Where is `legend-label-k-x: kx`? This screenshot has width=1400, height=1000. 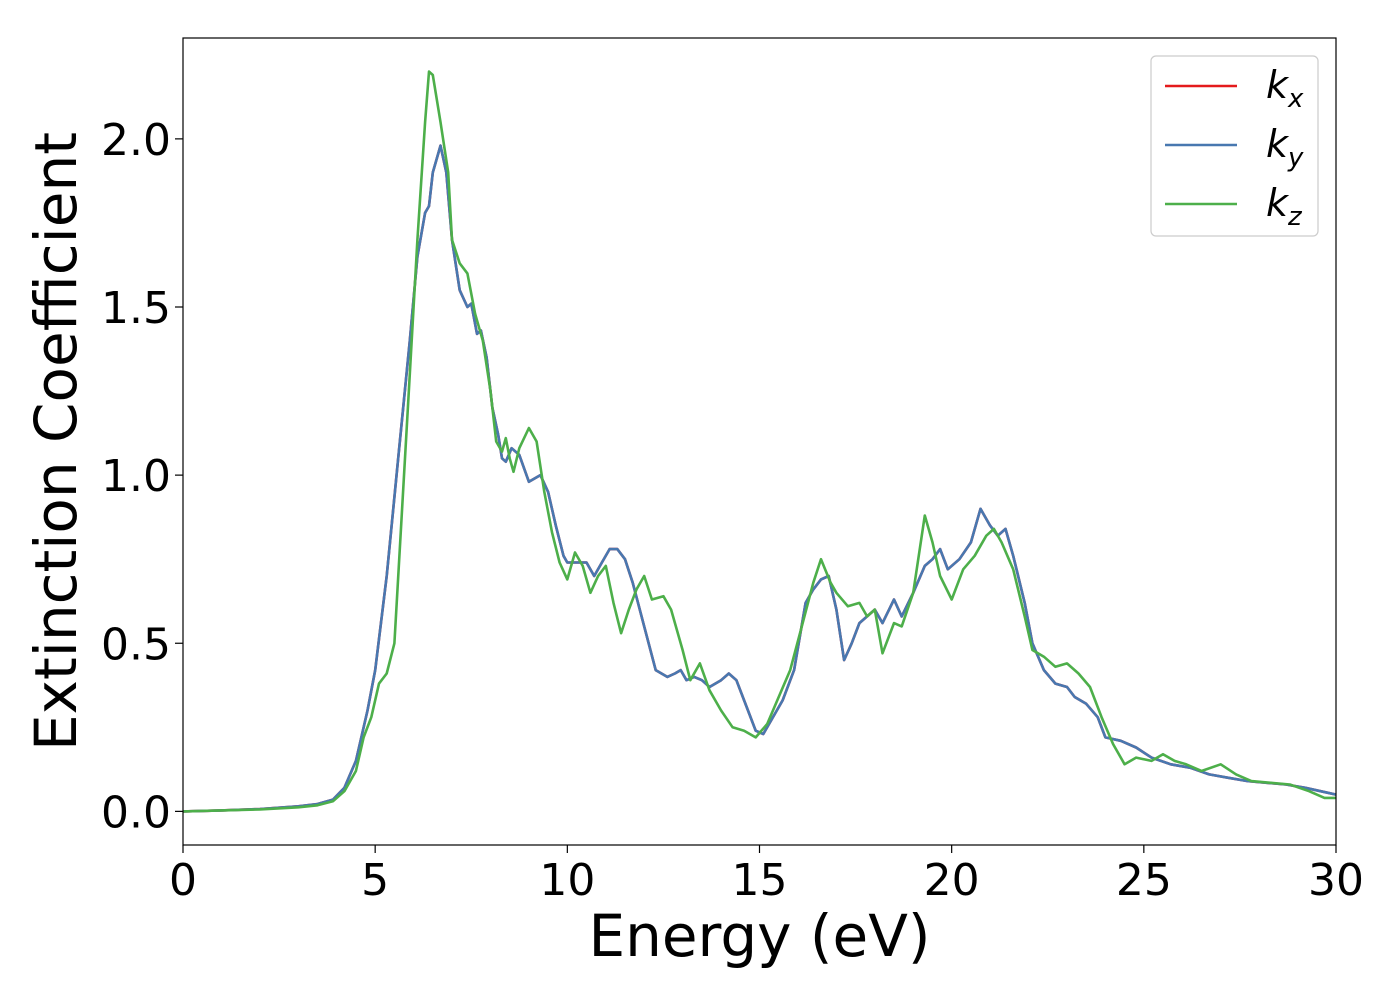
legend-label-k-x: kx is located at coordinates (1285, 88).